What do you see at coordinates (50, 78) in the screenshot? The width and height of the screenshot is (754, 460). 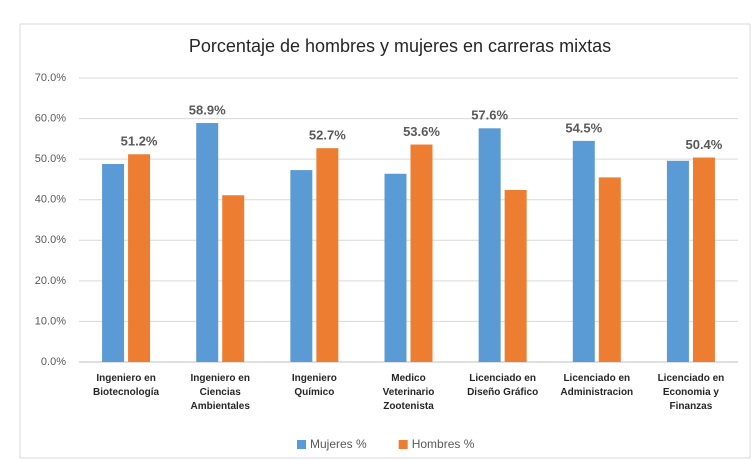 I see `y-tick-label: 70.0%` at bounding box center [50, 78].